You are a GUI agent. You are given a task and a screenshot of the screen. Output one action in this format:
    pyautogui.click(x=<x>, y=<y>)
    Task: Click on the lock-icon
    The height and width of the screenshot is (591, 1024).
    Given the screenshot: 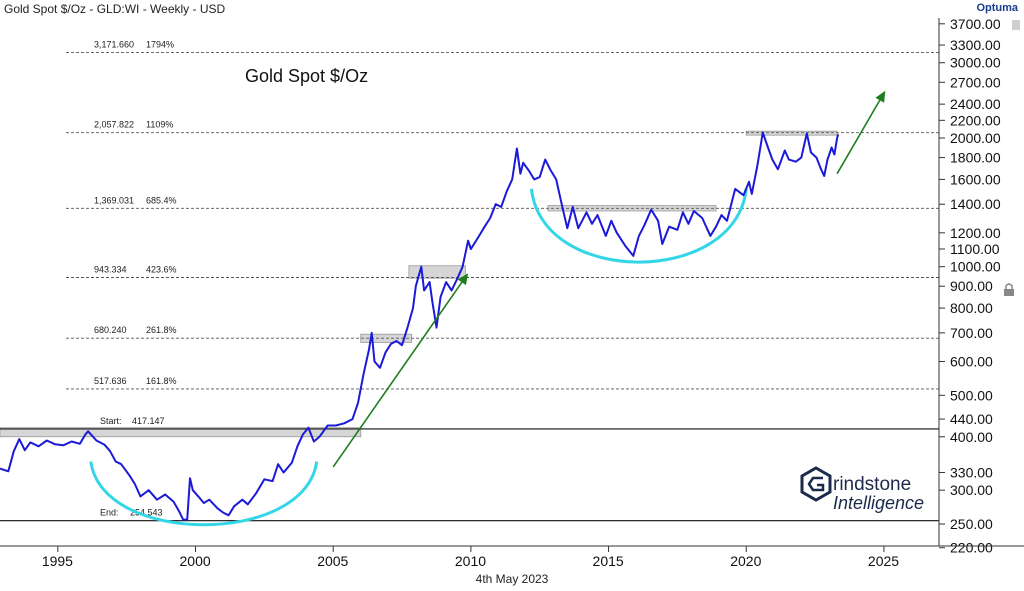 What is the action you would take?
    pyautogui.click(x=1009, y=289)
    